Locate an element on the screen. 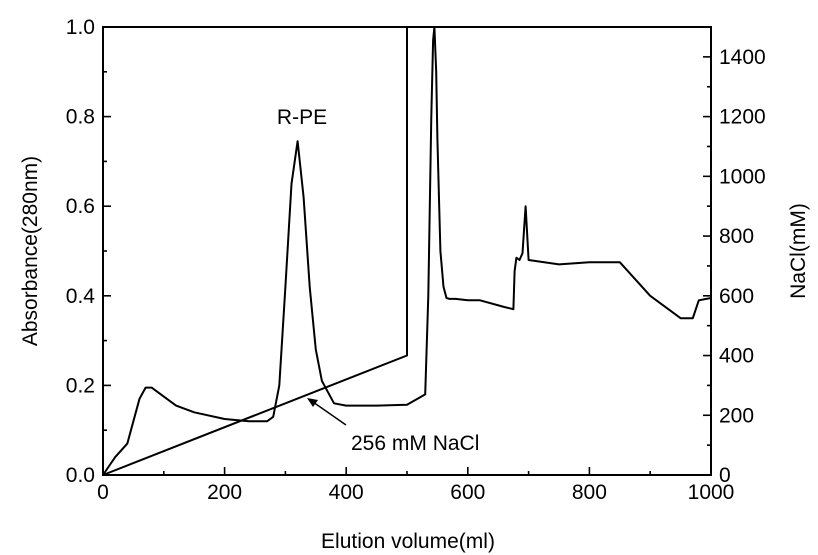 This screenshot has height=555, width=818. y-tick-label: 1.0 is located at coordinates (80, 27).